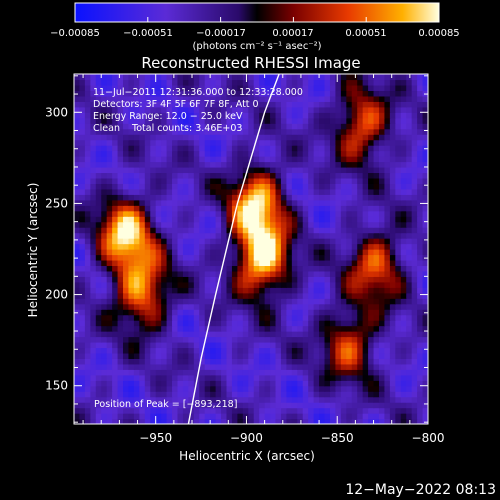 The height and width of the screenshot is (500, 500). What do you see at coordinates (420, 490) in the screenshot?
I see `timestamp: 12−May−2022 08:13` at bounding box center [420, 490].